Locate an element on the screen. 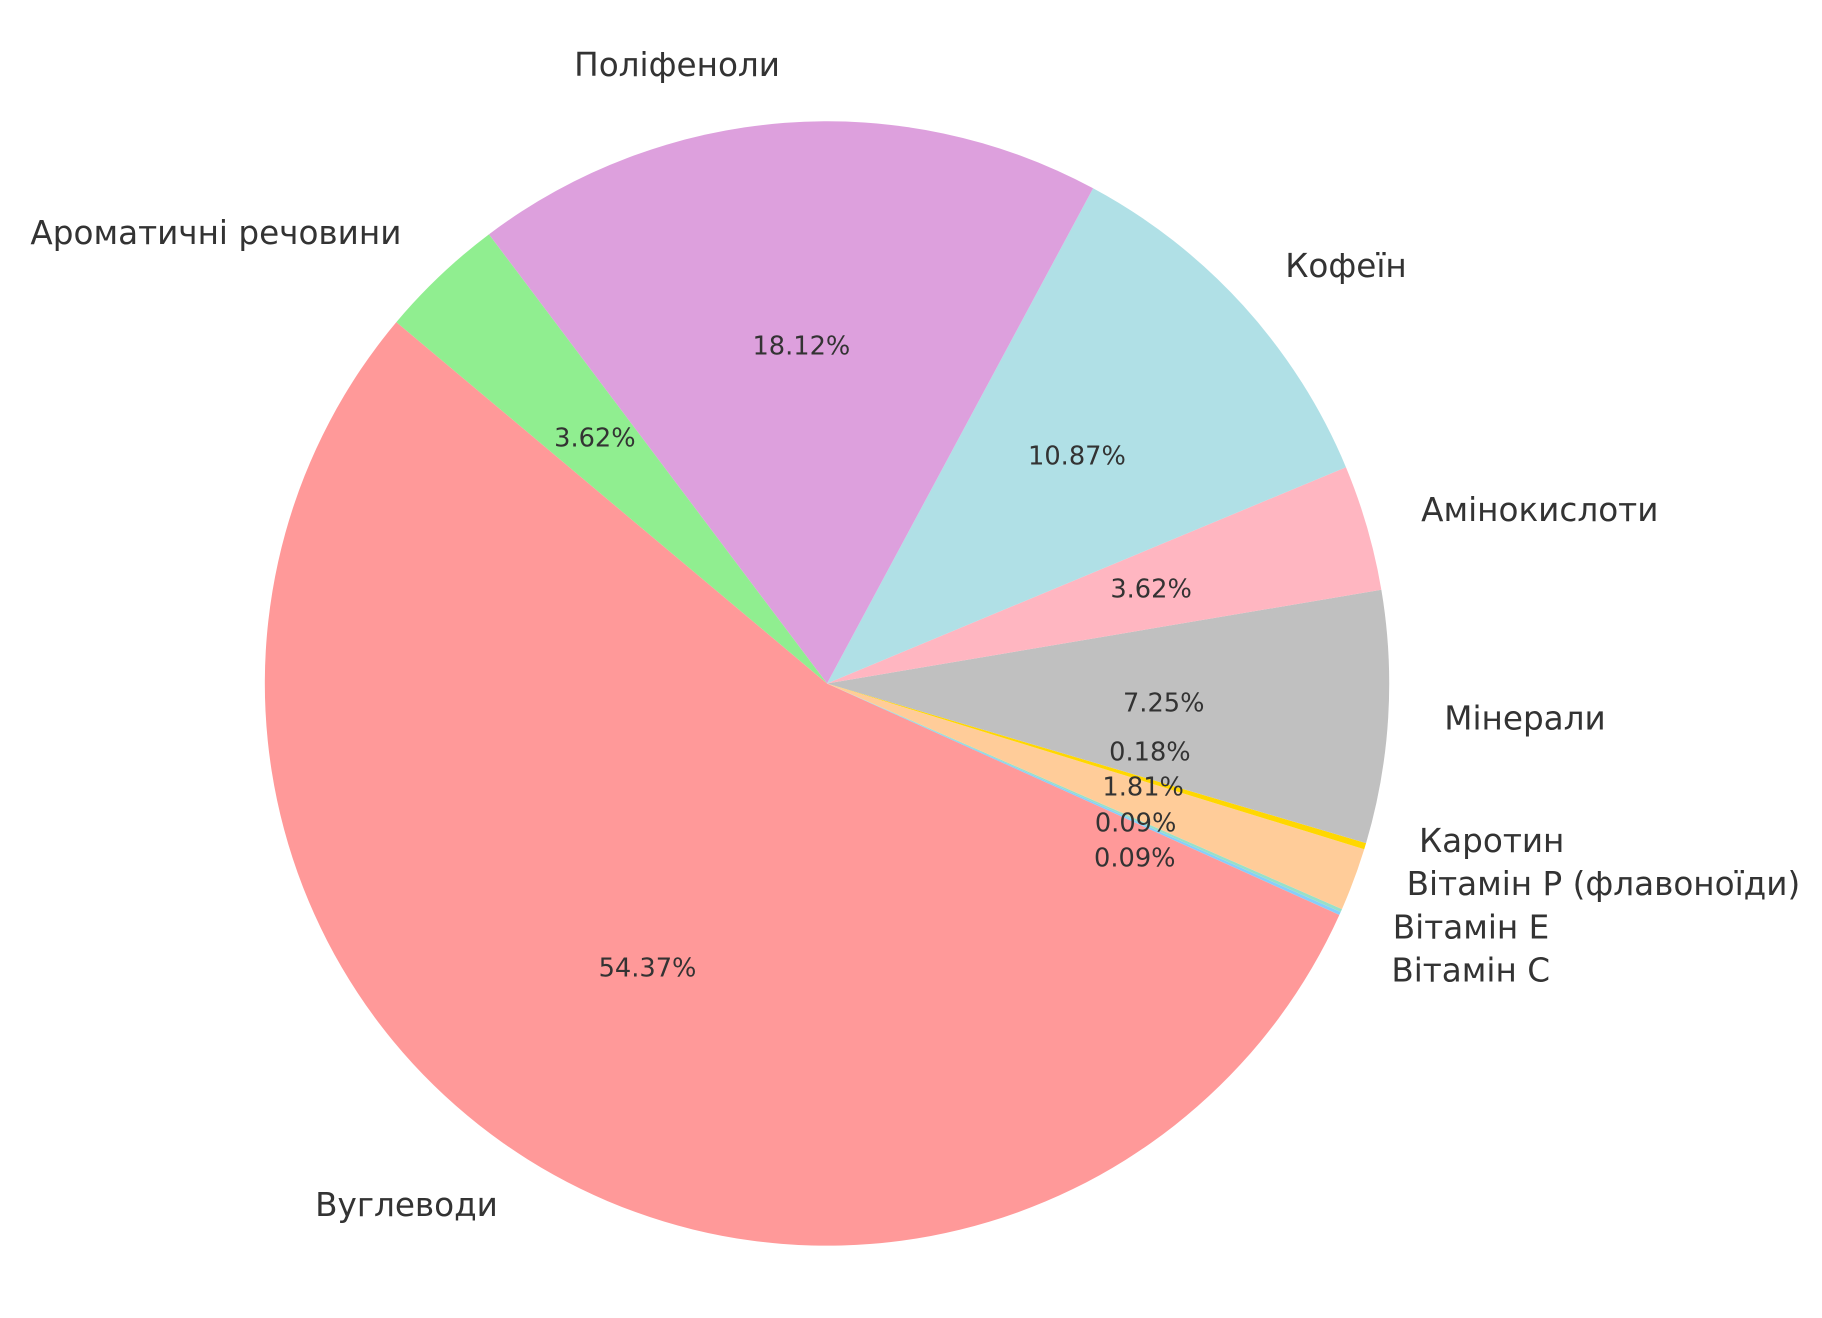 The height and width of the screenshot is (1318, 1822). slice-label: Вітамін С is located at coordinates (1470, 970).